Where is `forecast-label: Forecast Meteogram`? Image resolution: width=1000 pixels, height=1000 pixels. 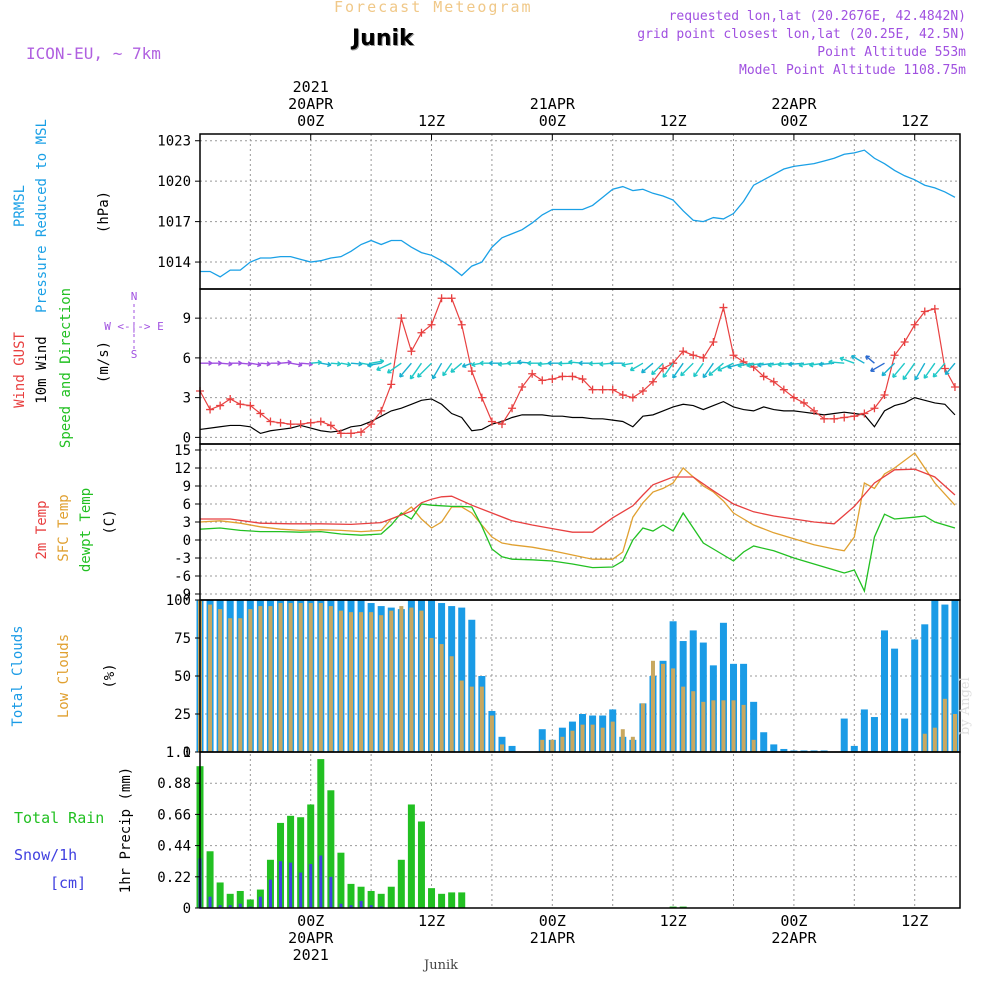 forecast-label: Forecast Meteogram is located at coordinates (433, 8).